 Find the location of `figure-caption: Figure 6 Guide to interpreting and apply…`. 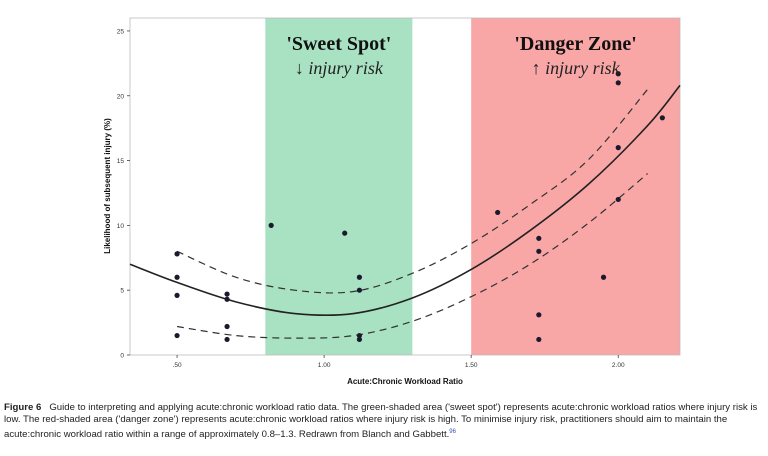

figure-caption: Figure 6 Guide to interpreting and apply… is located at coordinates (384, 421).